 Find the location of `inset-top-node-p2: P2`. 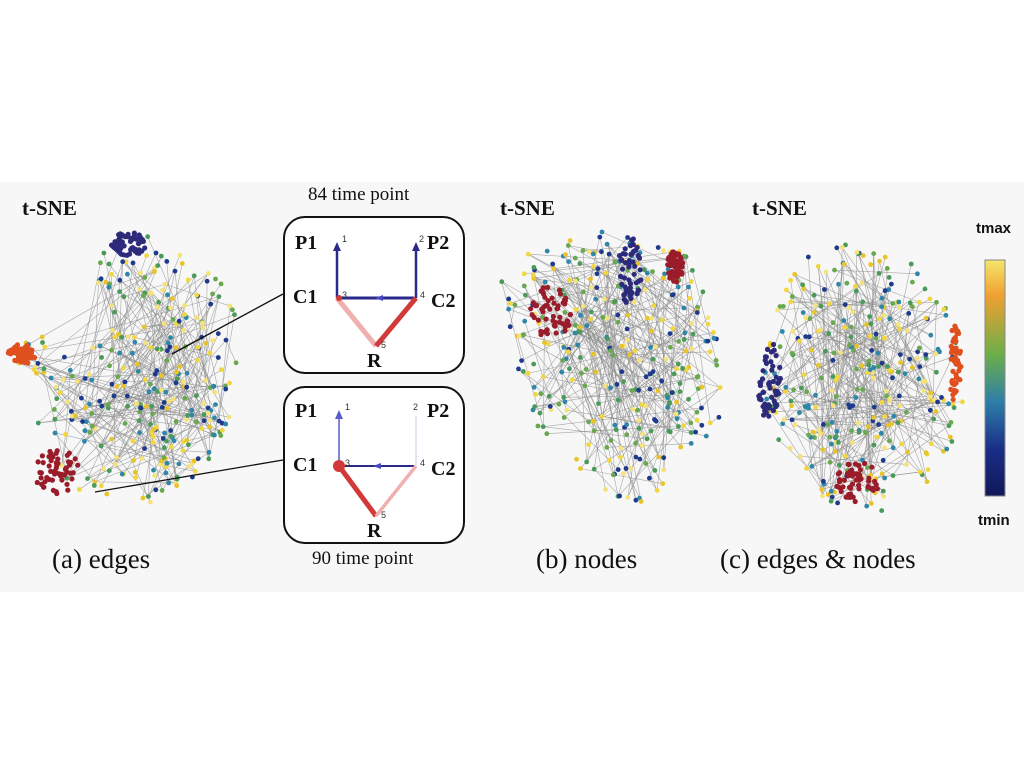

inset-top-node-p2: P2 is located at coordinates (438, 243).